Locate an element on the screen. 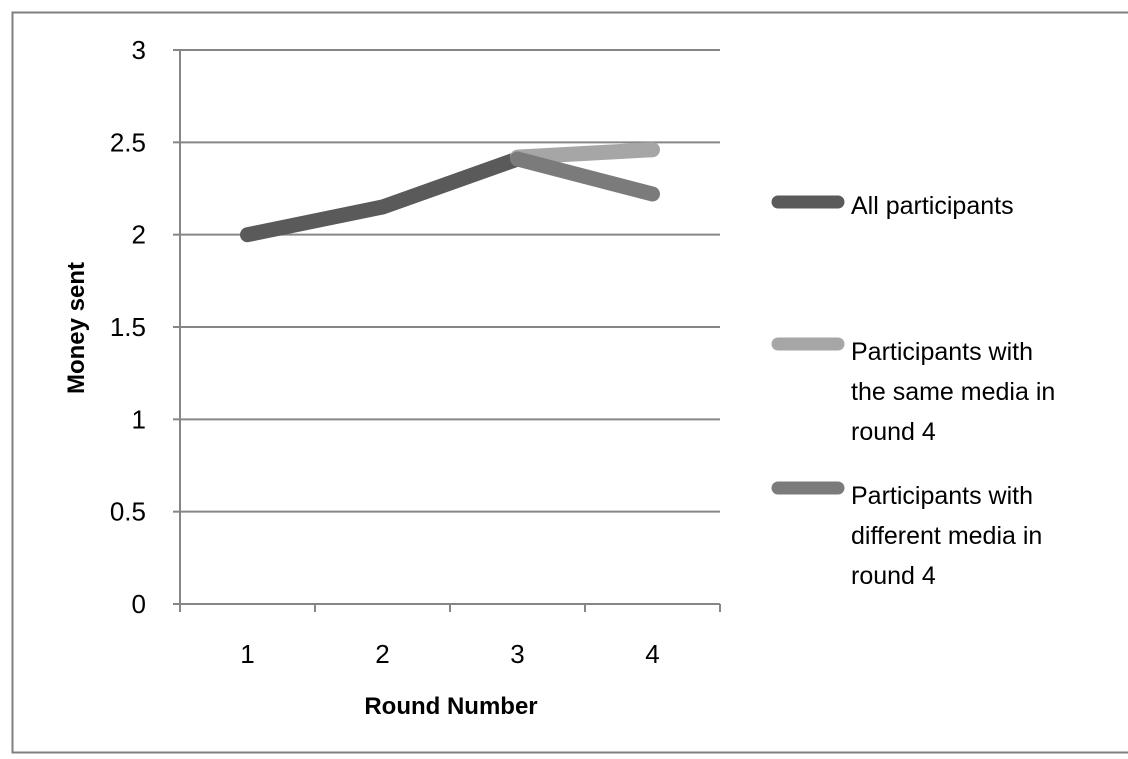 This screenshot has width=1128, height=759. y-axis-title: Money sent is located at coordinates (76, 328).